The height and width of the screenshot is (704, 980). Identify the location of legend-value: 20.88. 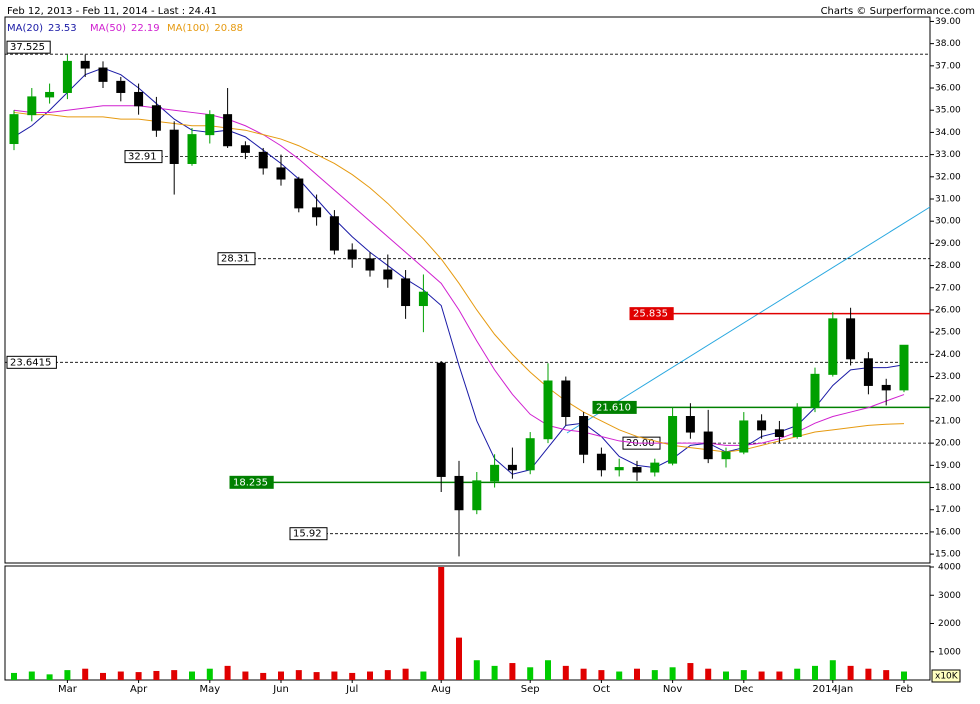
(228, 28).